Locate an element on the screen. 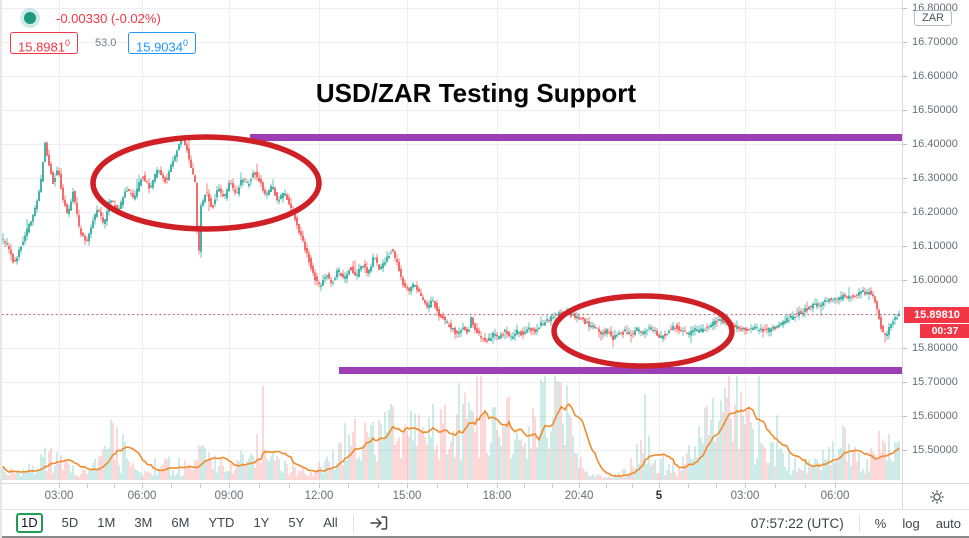 This screenshot has width=969, height=538. price-axis-label: 16.60000 is located at coordinates (935, 76).